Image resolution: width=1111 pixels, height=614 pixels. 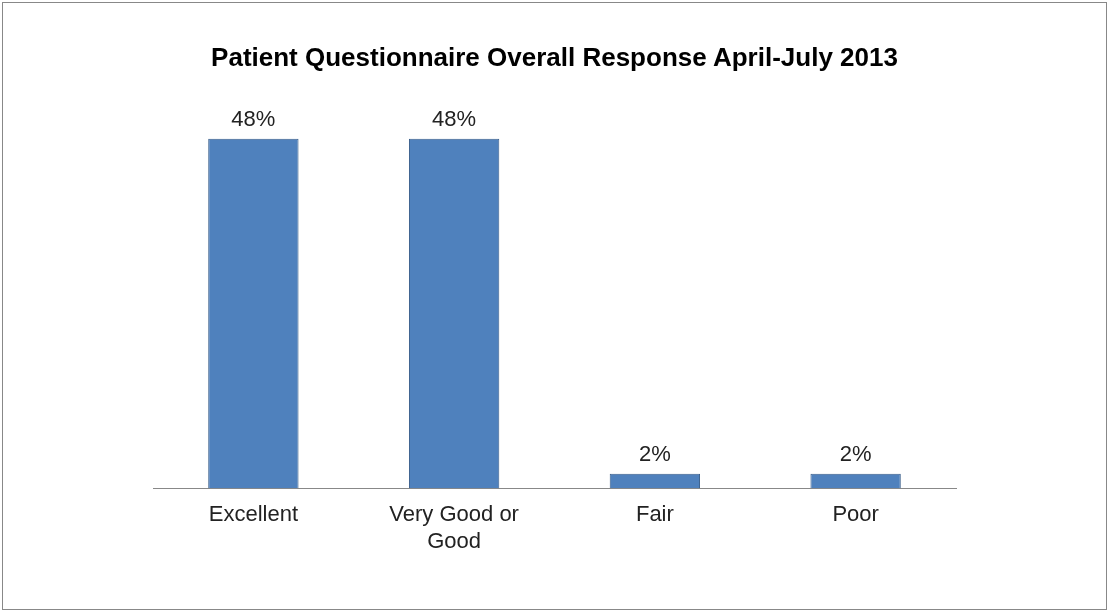 What do you see at coordinates (253, 514) in the screenshot?
I see `x-tick-label: Excellent` at bounding box center [253, 514].